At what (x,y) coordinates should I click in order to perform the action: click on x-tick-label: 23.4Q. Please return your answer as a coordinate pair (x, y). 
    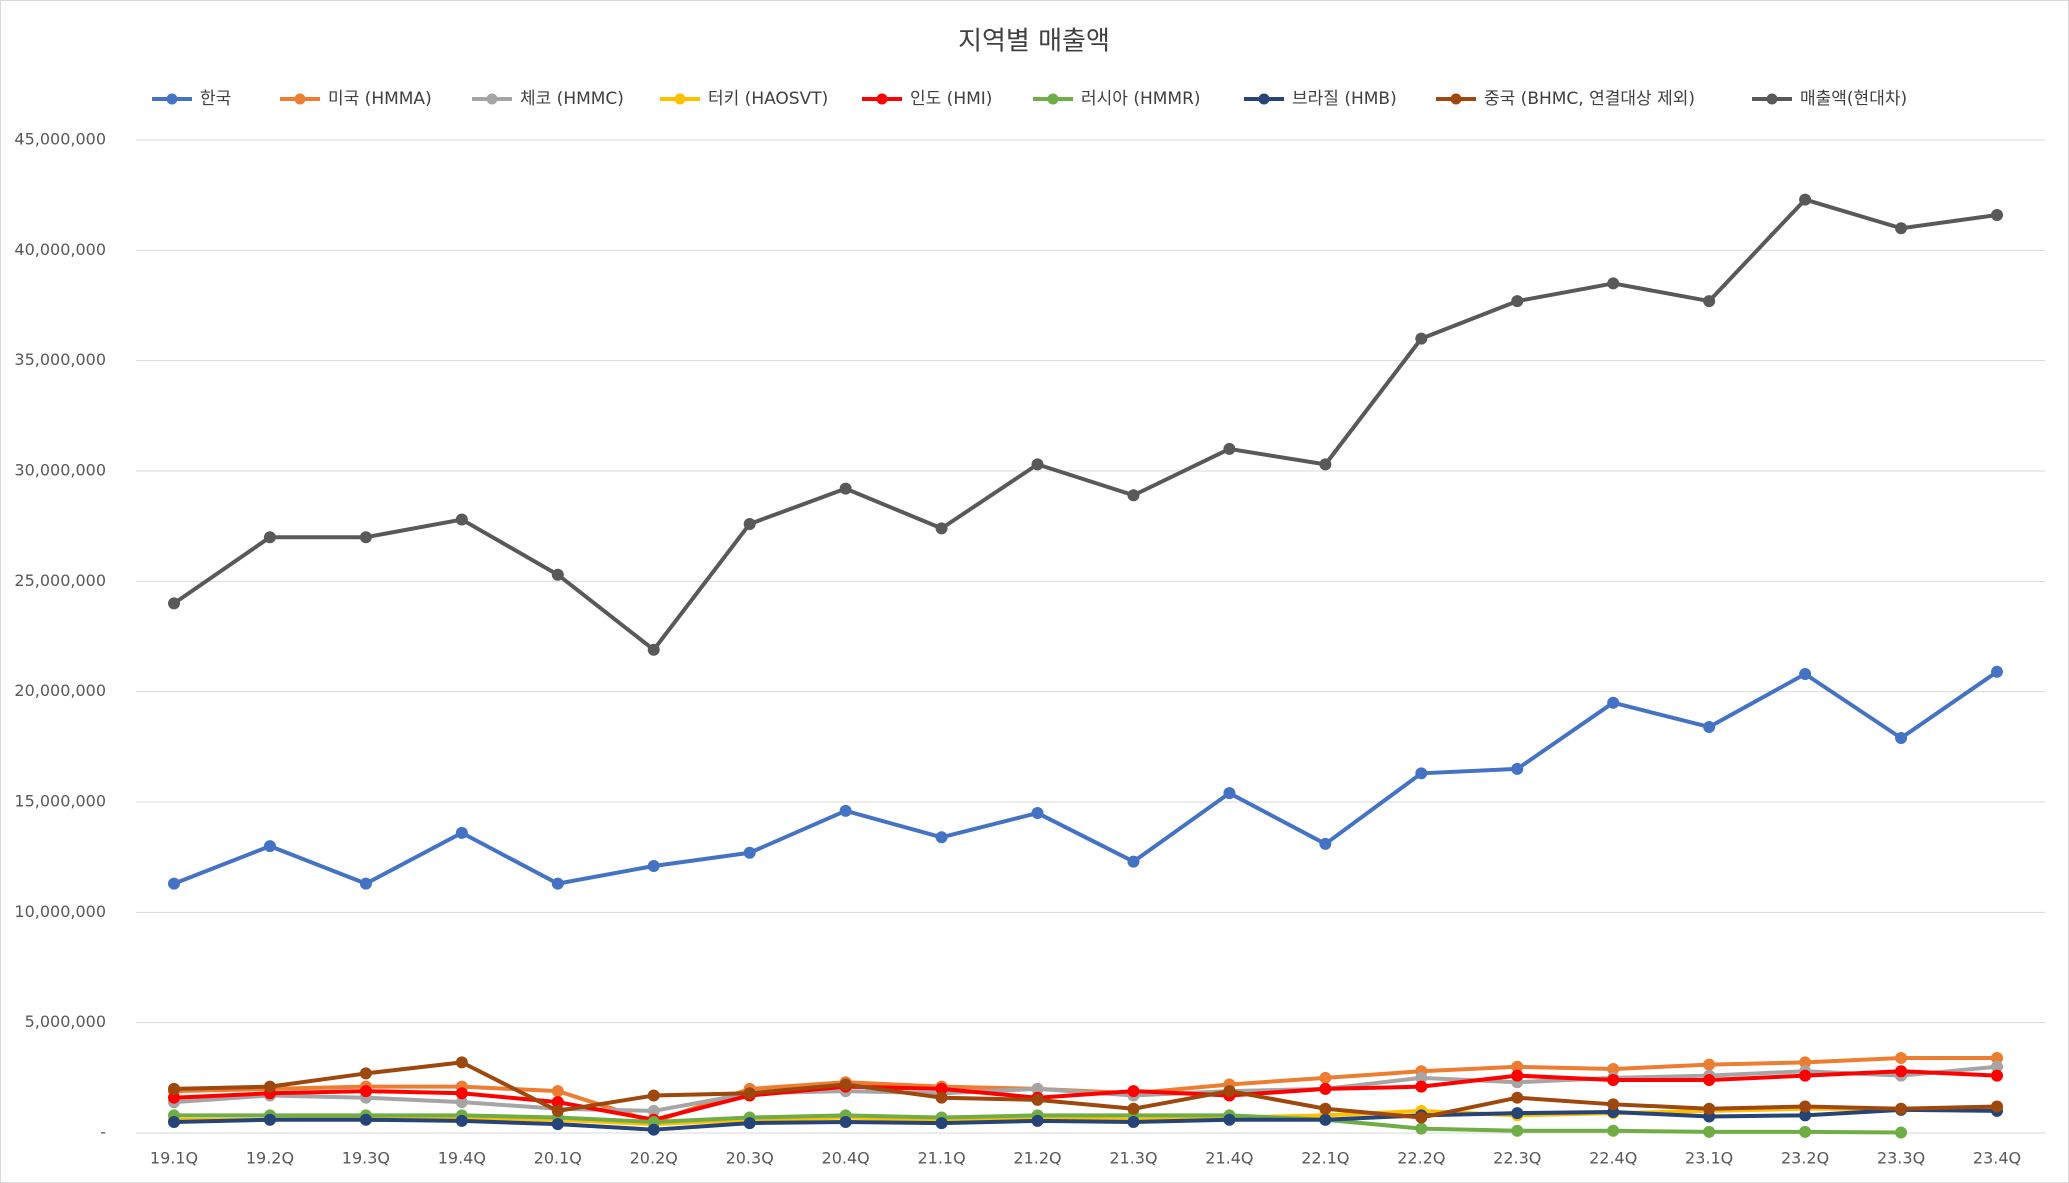
    Looking at the image, I should click on (1997, 1158).